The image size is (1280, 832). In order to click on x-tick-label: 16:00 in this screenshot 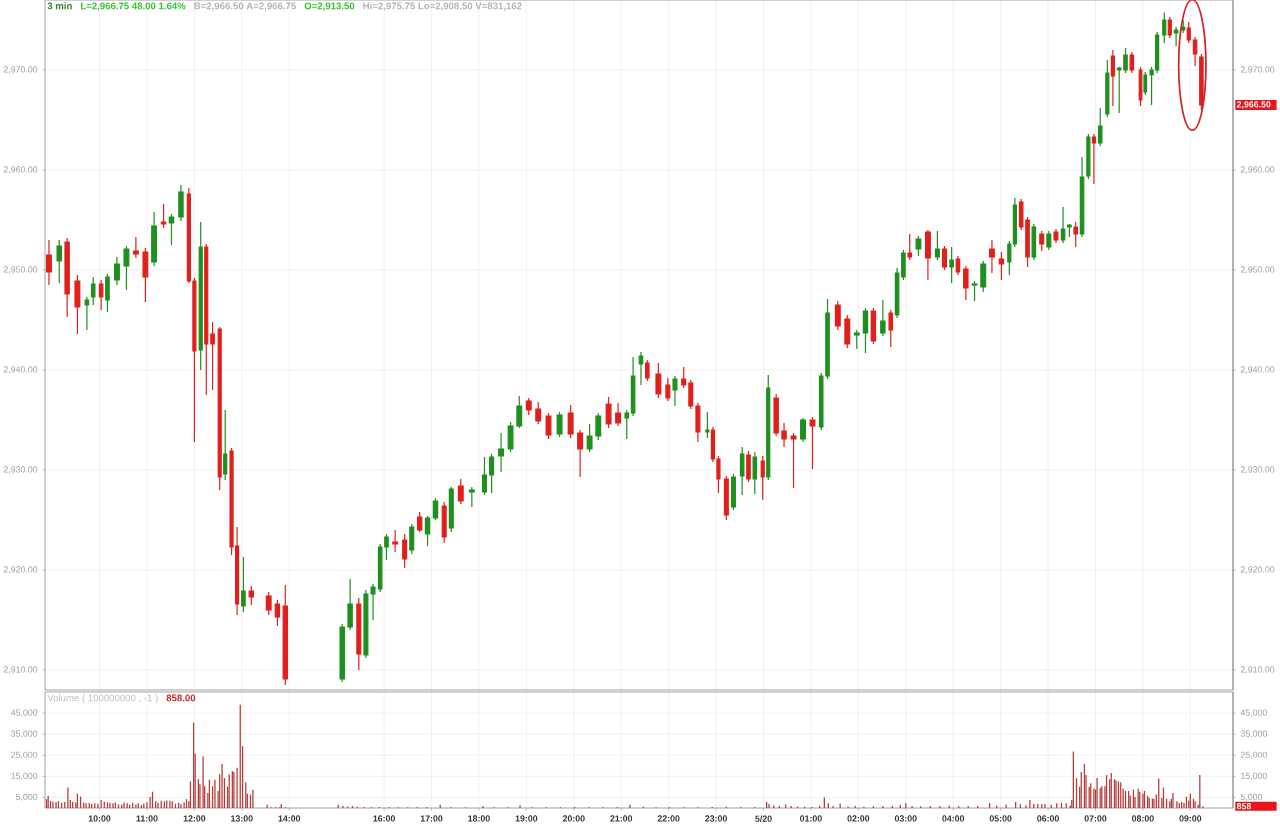, I will do `click(384, 818)`.